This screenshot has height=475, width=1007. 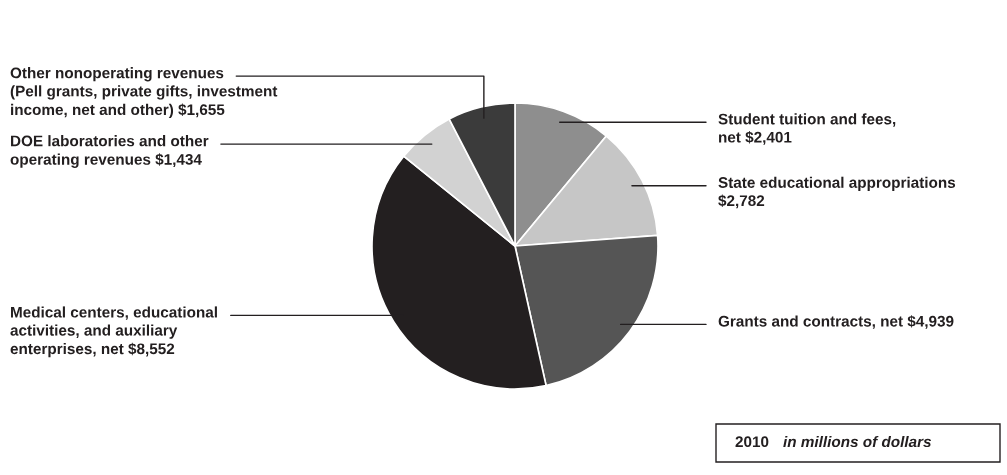 I want to click on slice-label: Student tuition and fees, net $2,401, so click(x=807, y=129).